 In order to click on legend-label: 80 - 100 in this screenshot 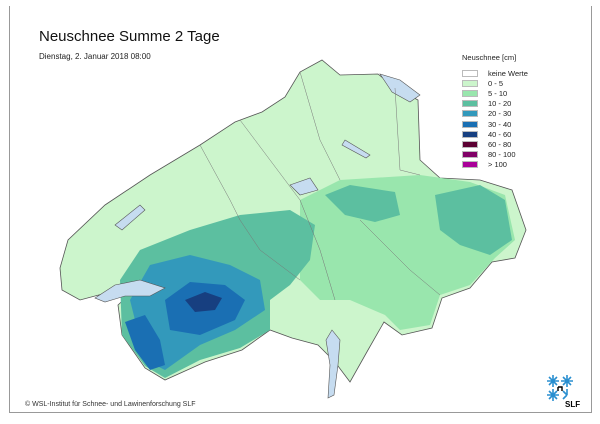, I will do `click(502, 155)`.